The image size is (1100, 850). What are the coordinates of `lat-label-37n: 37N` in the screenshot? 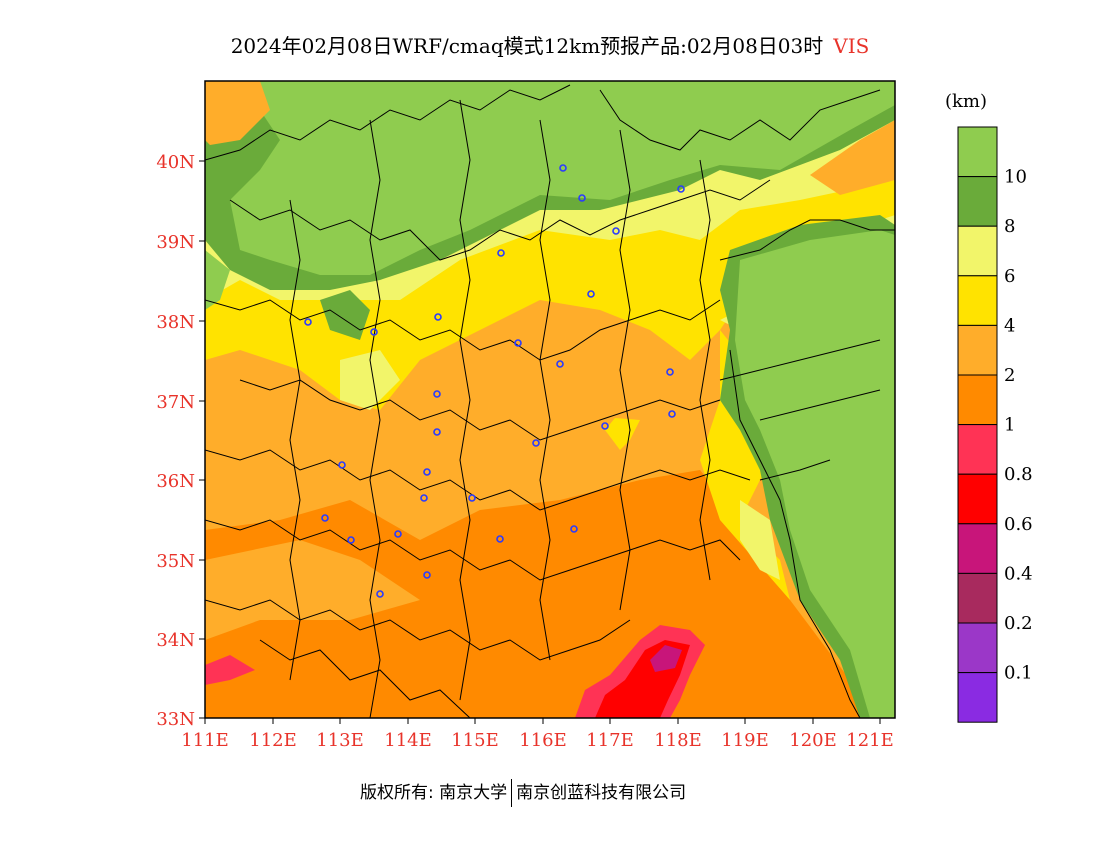 It's located at (175, 402).